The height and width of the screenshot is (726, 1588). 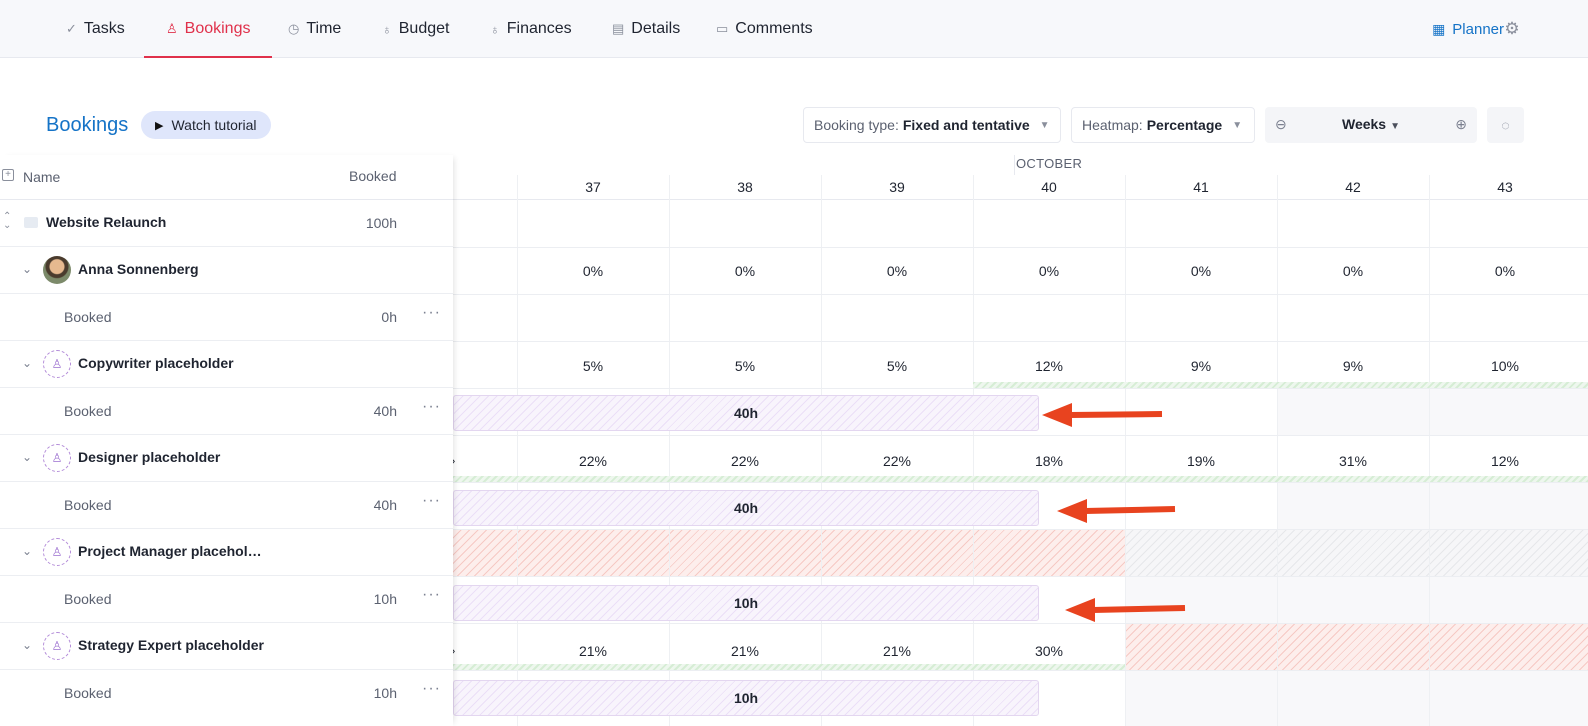 What do you see at coordinates (454, 460) in the screenshot?
I see `overflow-marker: ›` at bounding box center [454, 460].